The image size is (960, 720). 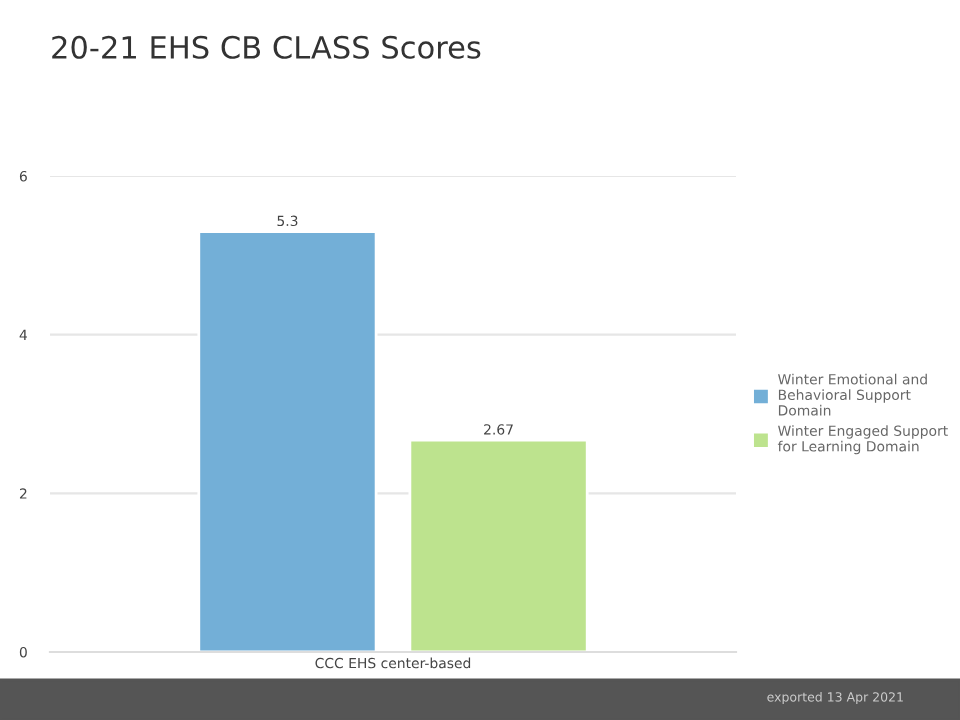 What do you see at coordinates (266, 47) in the screenshot?
I see `chart-title: 20-21 EHS CB CLASS Scores` at bounding box center [266, 47].